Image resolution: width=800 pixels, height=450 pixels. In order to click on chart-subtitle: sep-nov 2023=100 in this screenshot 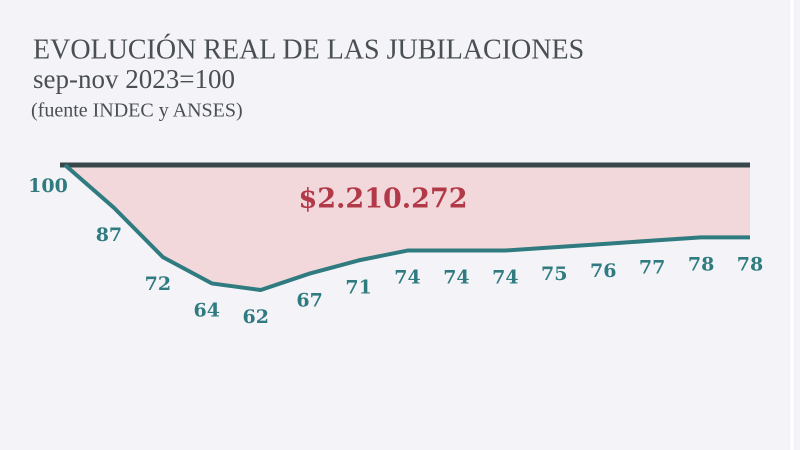, I will do `click(134, 79)`.